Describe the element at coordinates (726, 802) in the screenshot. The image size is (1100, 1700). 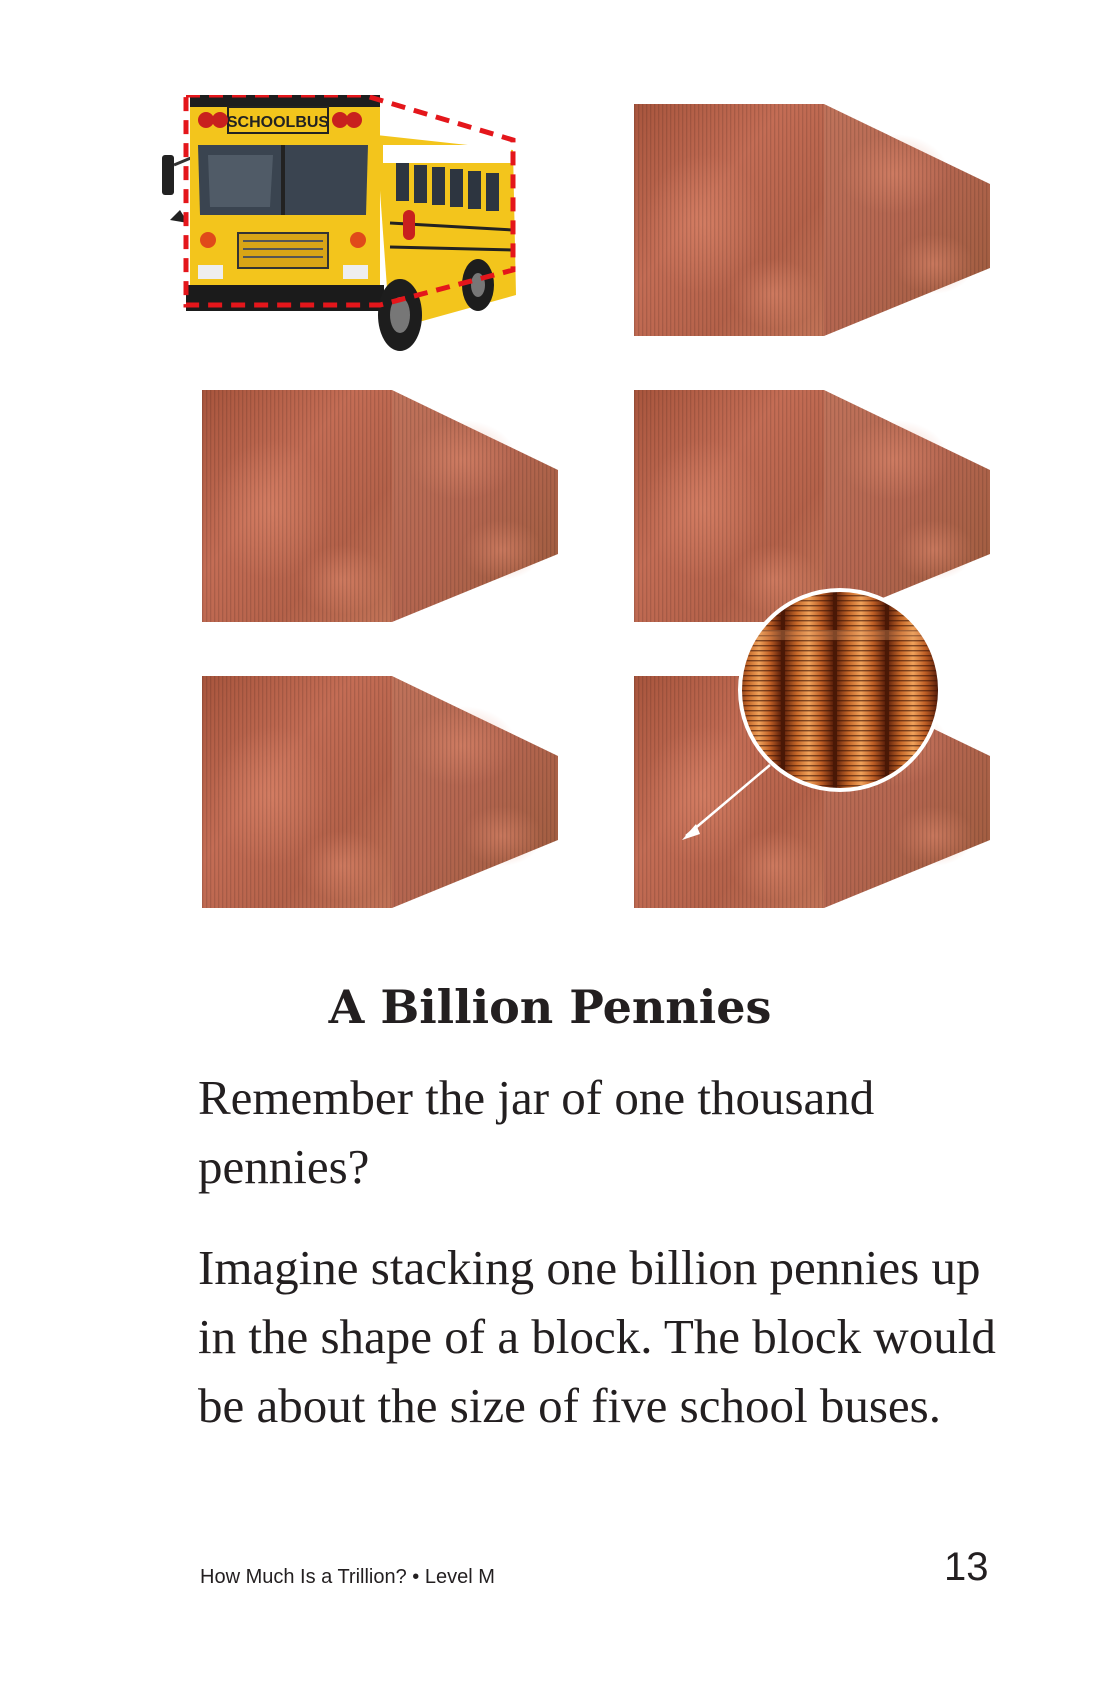
I see `zoom-arrow-icon` at that location.